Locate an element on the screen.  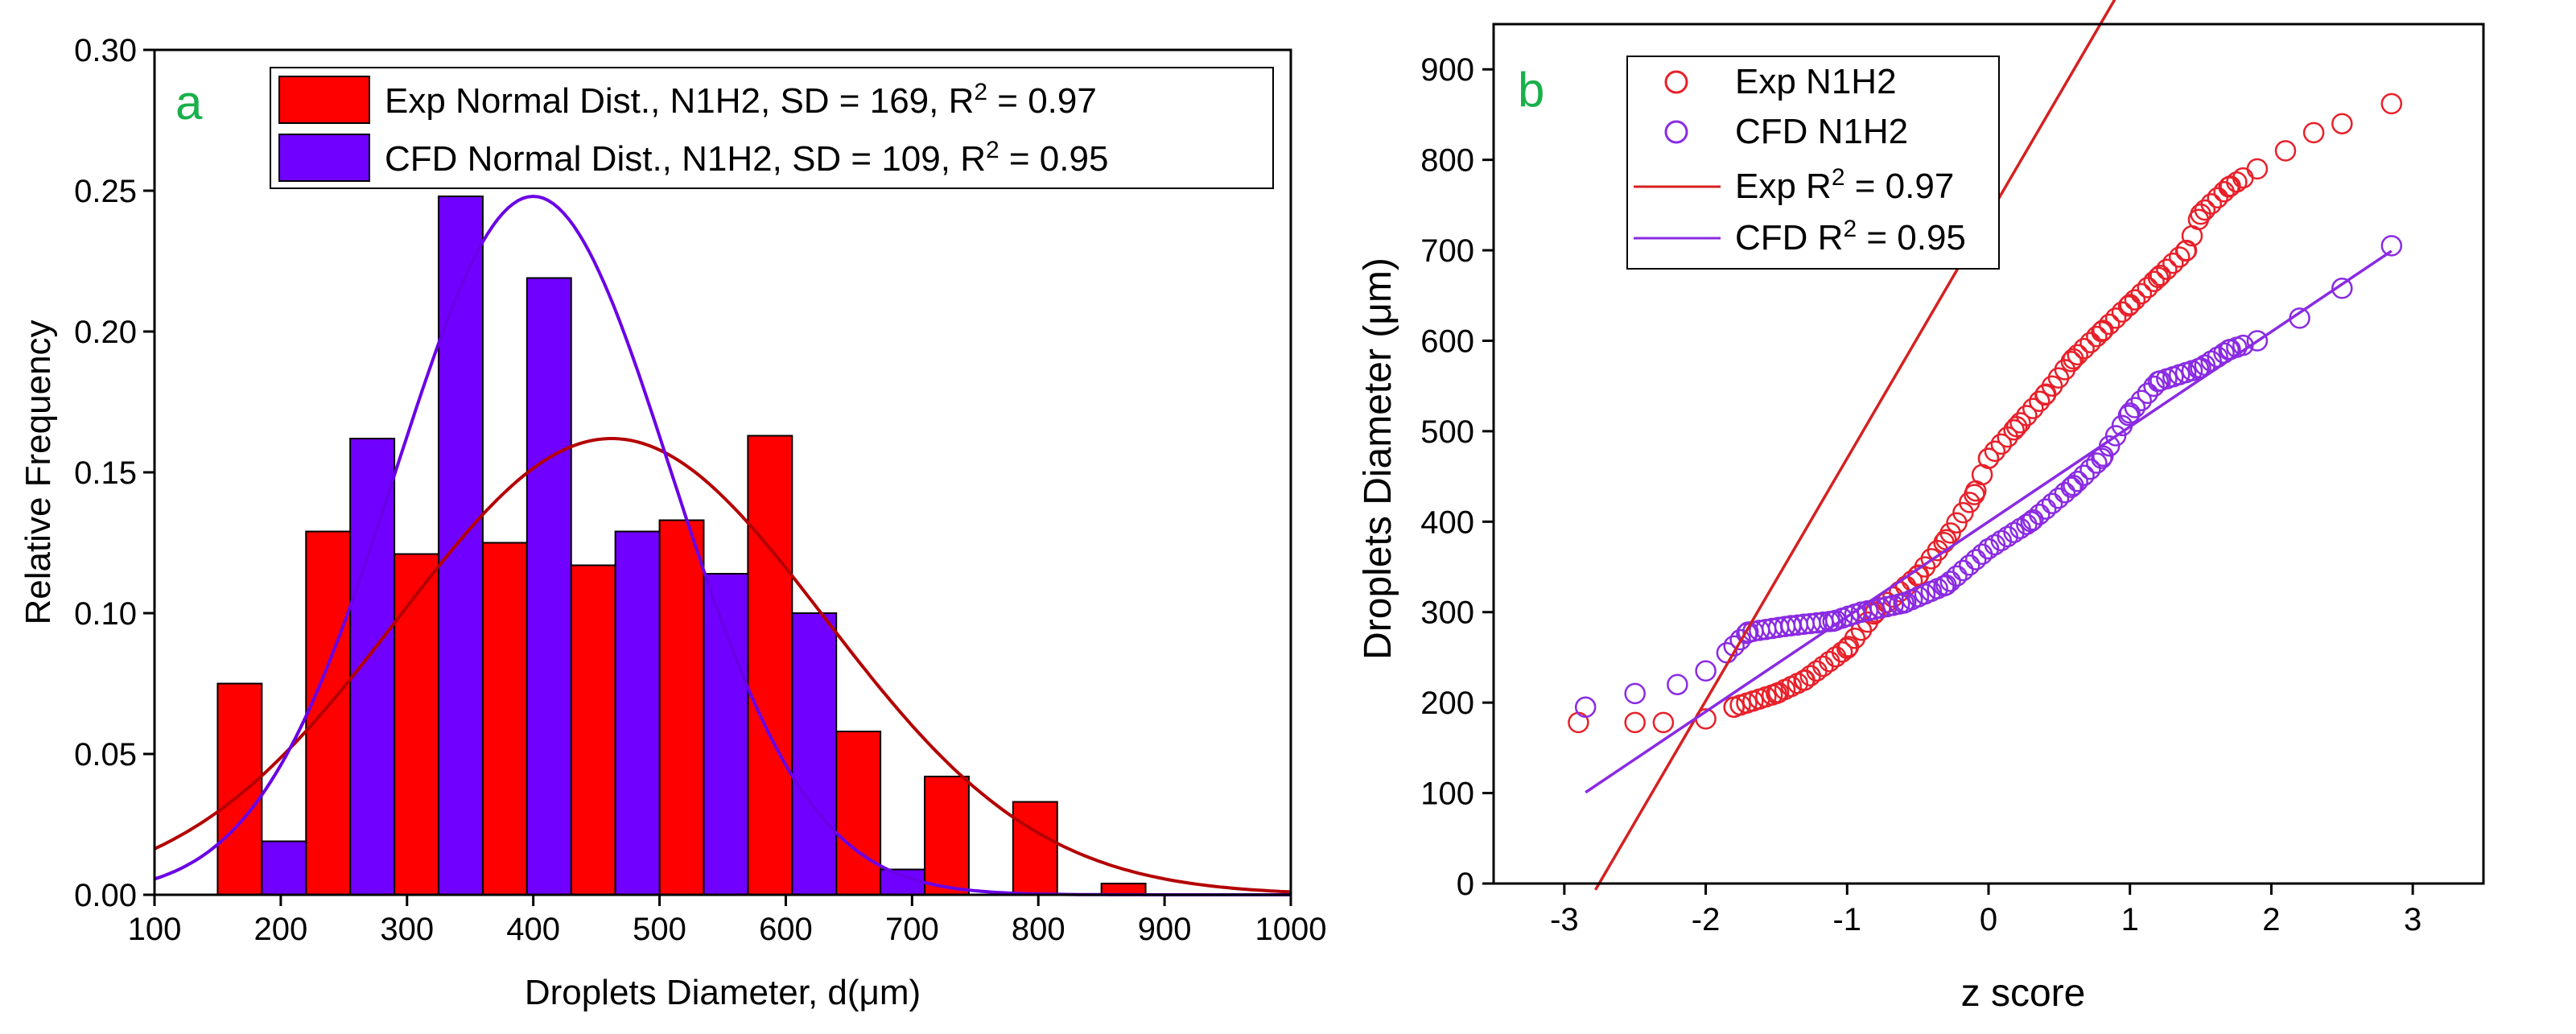
panel-b-y-tick-label: 200 is located at coordinates (1447, 703).